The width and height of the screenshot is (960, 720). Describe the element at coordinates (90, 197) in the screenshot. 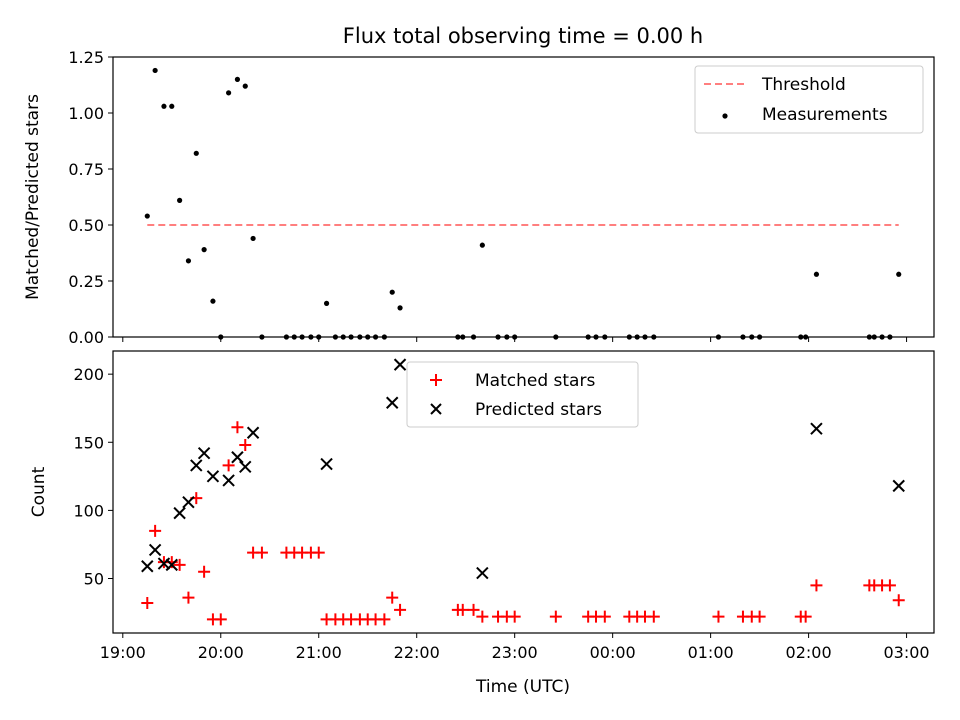

I see `ratio-y-ticks: 0.00 0.25 0.50 0.75 1.00 1.25` at that location.